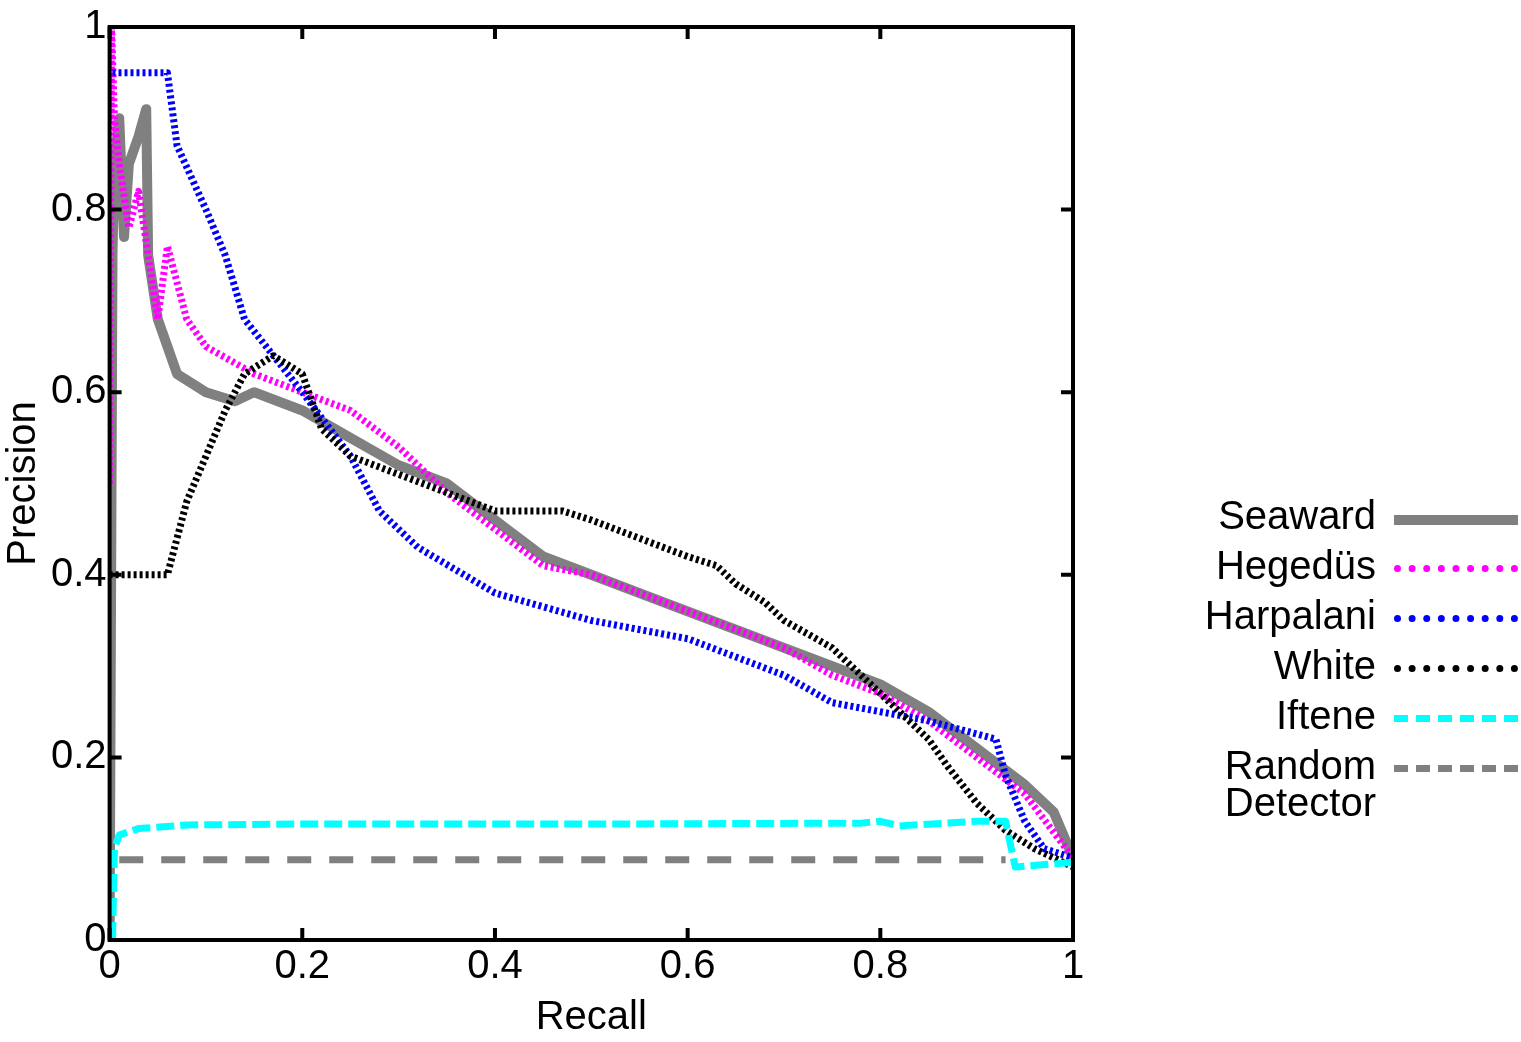 This screenshot has height=1042, width=1521. Describe the element at coordinates (79, 754) in the screenshot. I see `y-tick-label: 0.2` at that location.